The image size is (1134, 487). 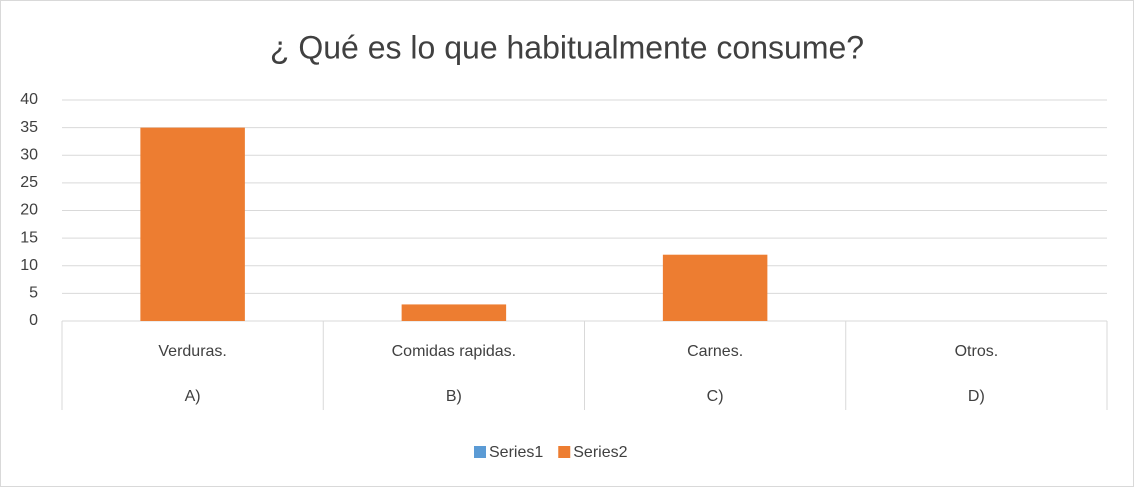 What do you see at coordinates (193, 396) in the screenshot?
I see `x-group-label: A)` at bounding box center [193, 396].